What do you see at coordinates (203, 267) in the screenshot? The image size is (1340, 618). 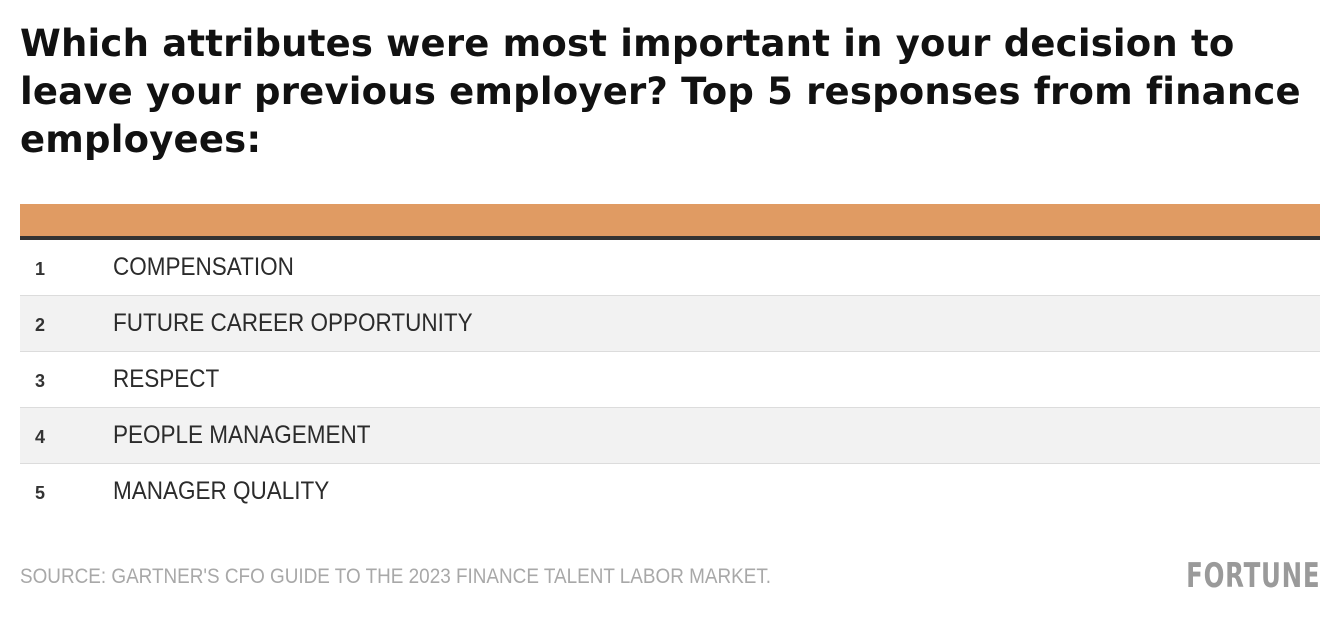 I see `attribute-label: COMPENSATION` at bounding box center [203, 267].